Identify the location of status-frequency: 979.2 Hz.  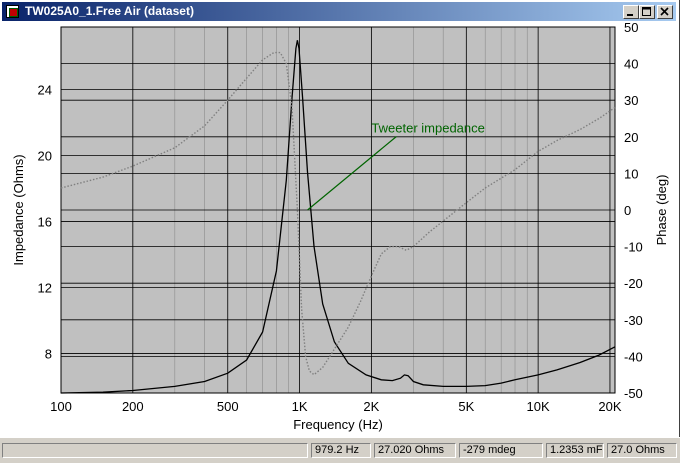
(341, 450).